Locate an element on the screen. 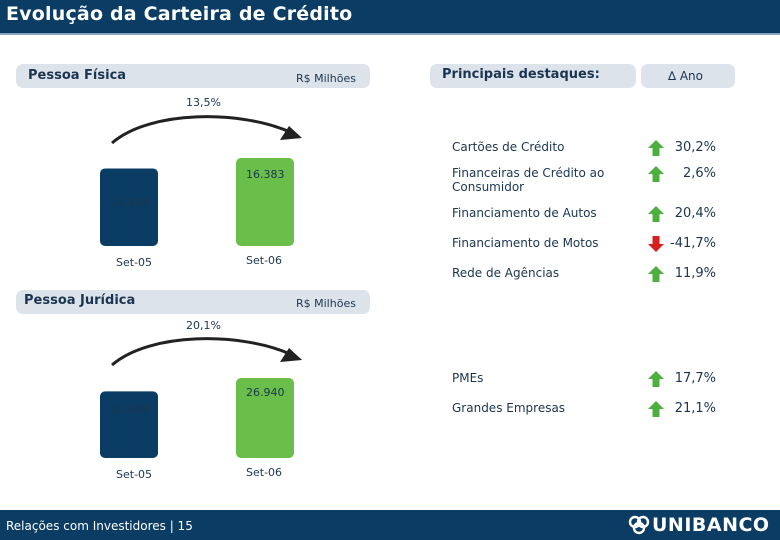 The height and width of the screenshot is (540, 780). pf-growth-arrowhead is located at coordinates (291, 133).